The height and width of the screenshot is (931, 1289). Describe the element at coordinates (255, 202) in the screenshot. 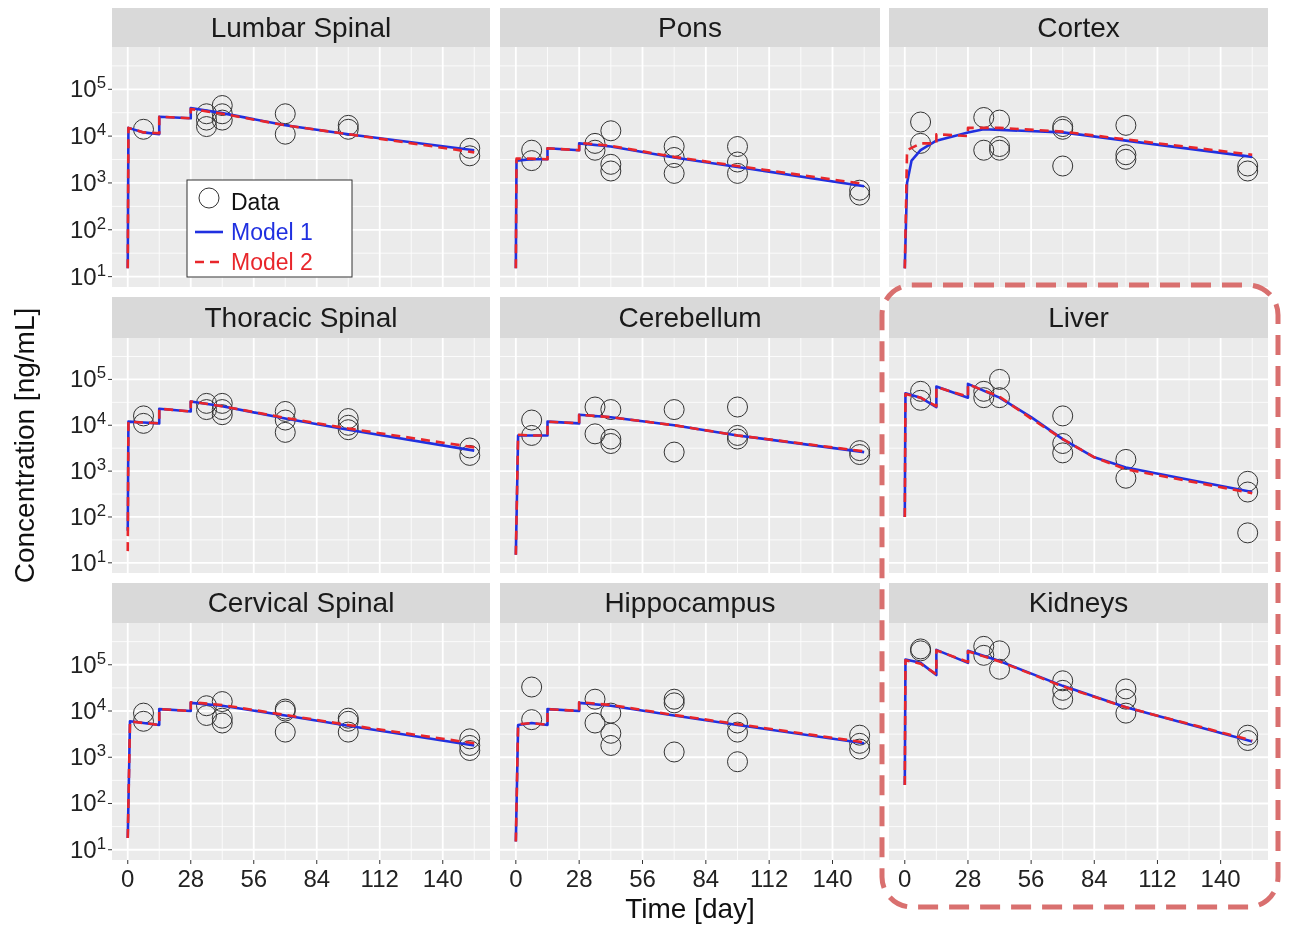

I see `legend-label: Data` at that location.